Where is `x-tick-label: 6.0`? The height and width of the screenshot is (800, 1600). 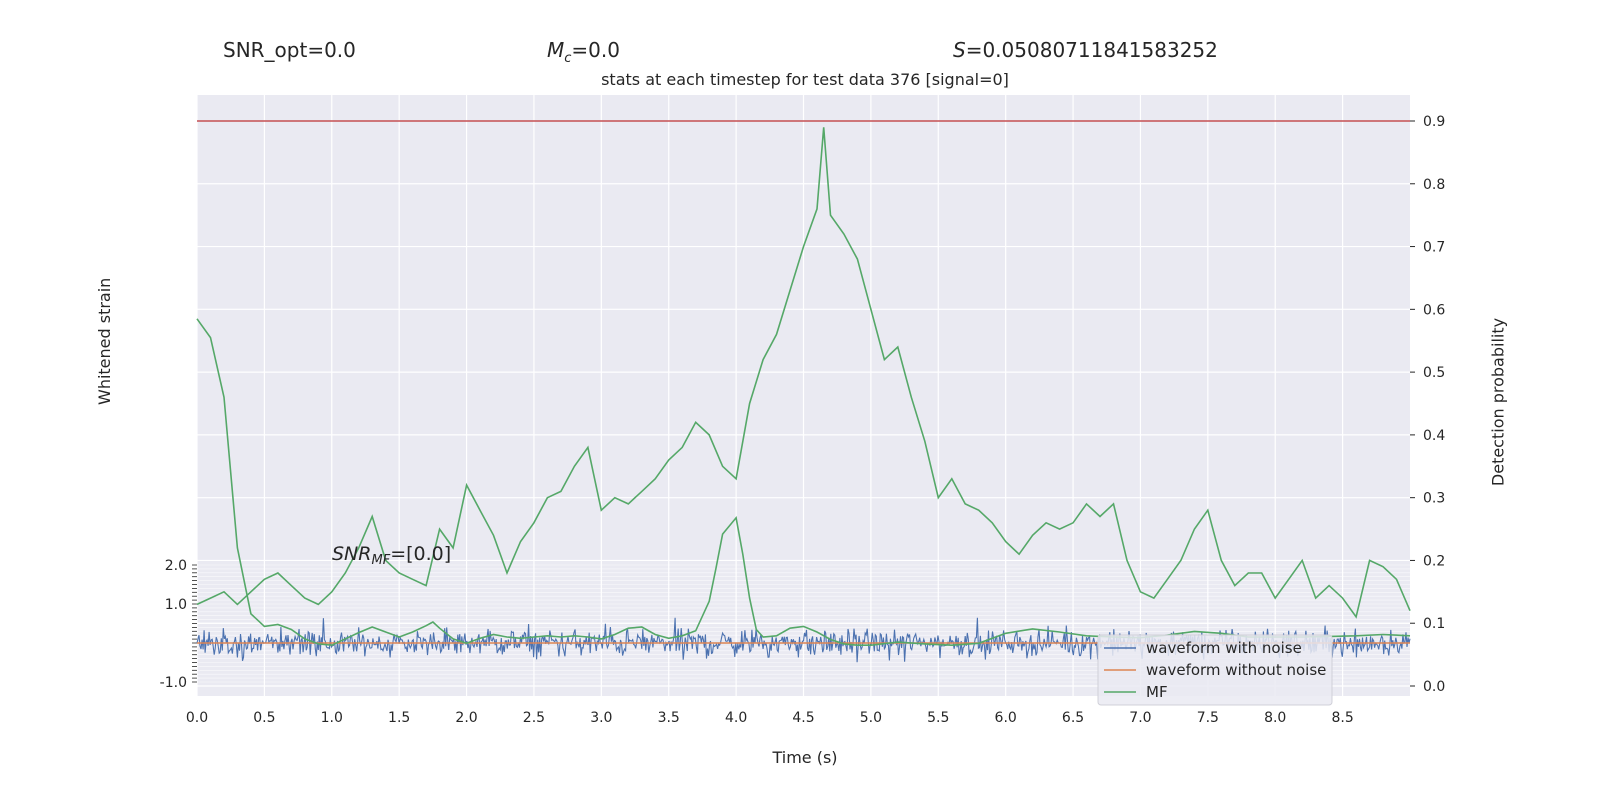
x-tick-label: 6.0 is located at coordinates (1006, 718).